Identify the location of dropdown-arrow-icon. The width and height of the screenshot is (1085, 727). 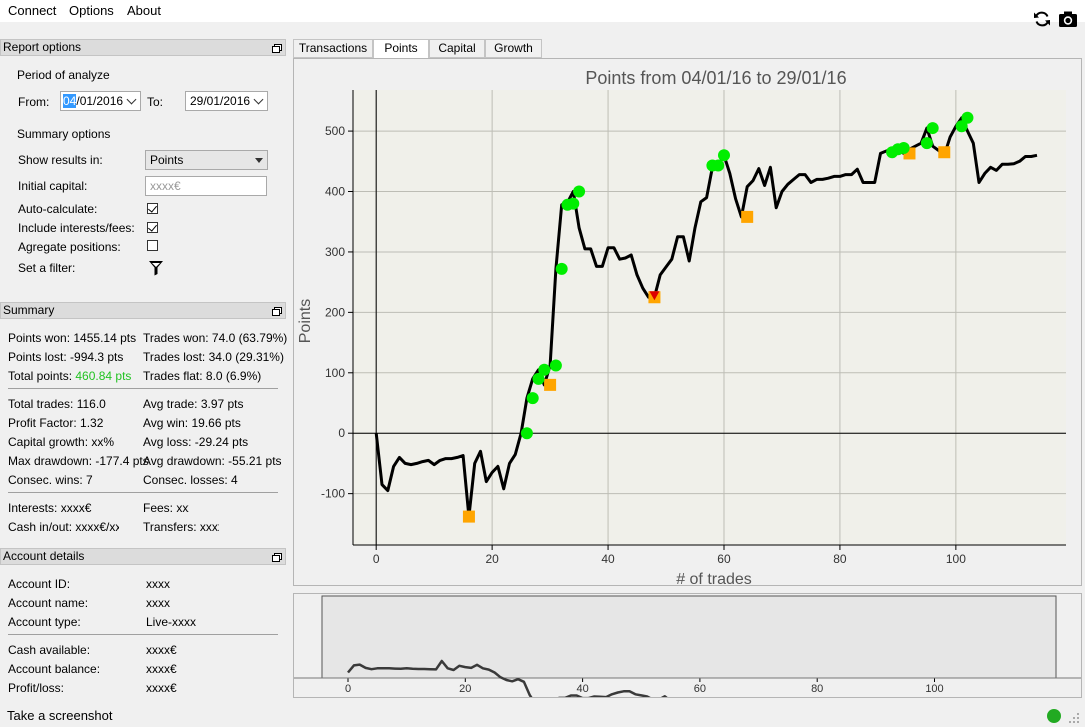
(259, 160).